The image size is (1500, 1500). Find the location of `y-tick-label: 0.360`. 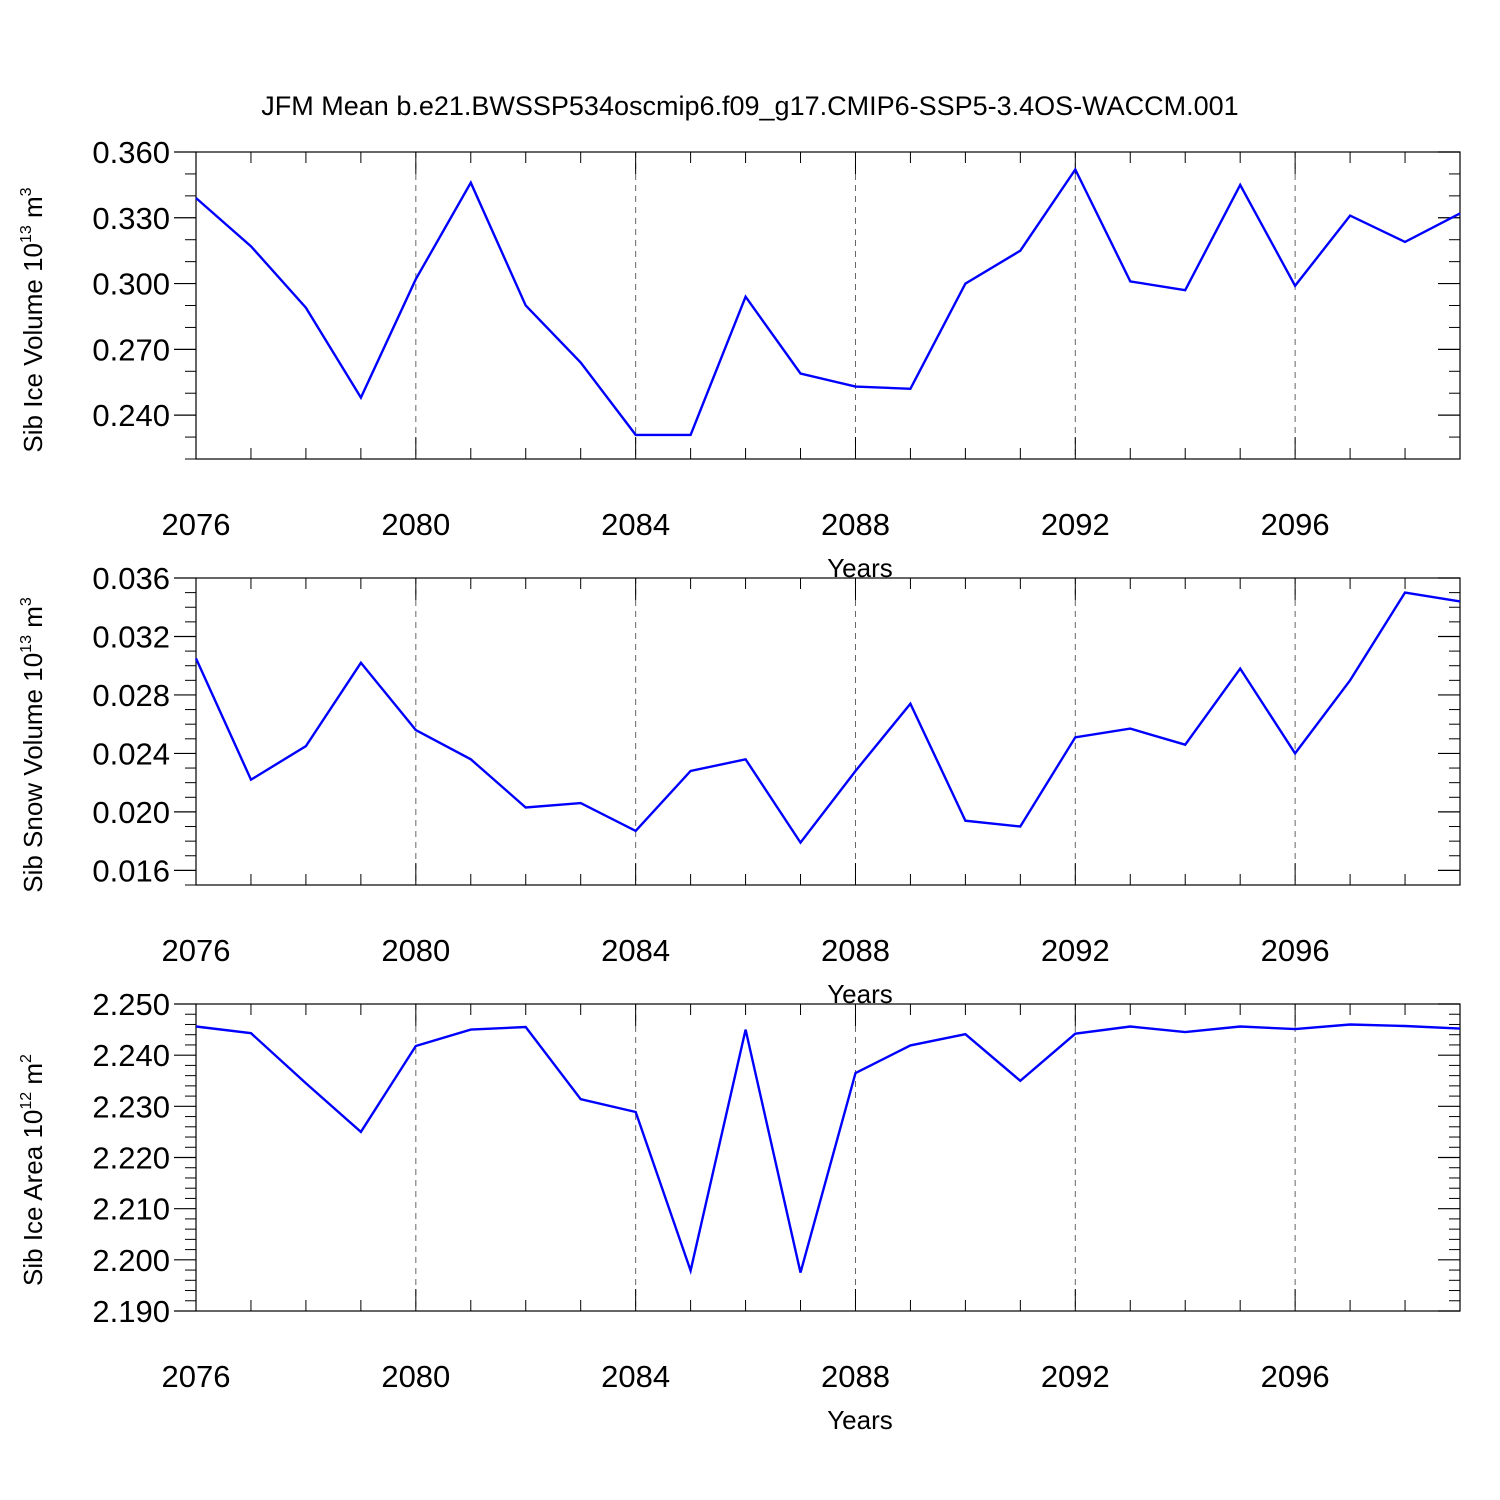

y-tick-label: 0.360 is located at coordinates (131, 152).